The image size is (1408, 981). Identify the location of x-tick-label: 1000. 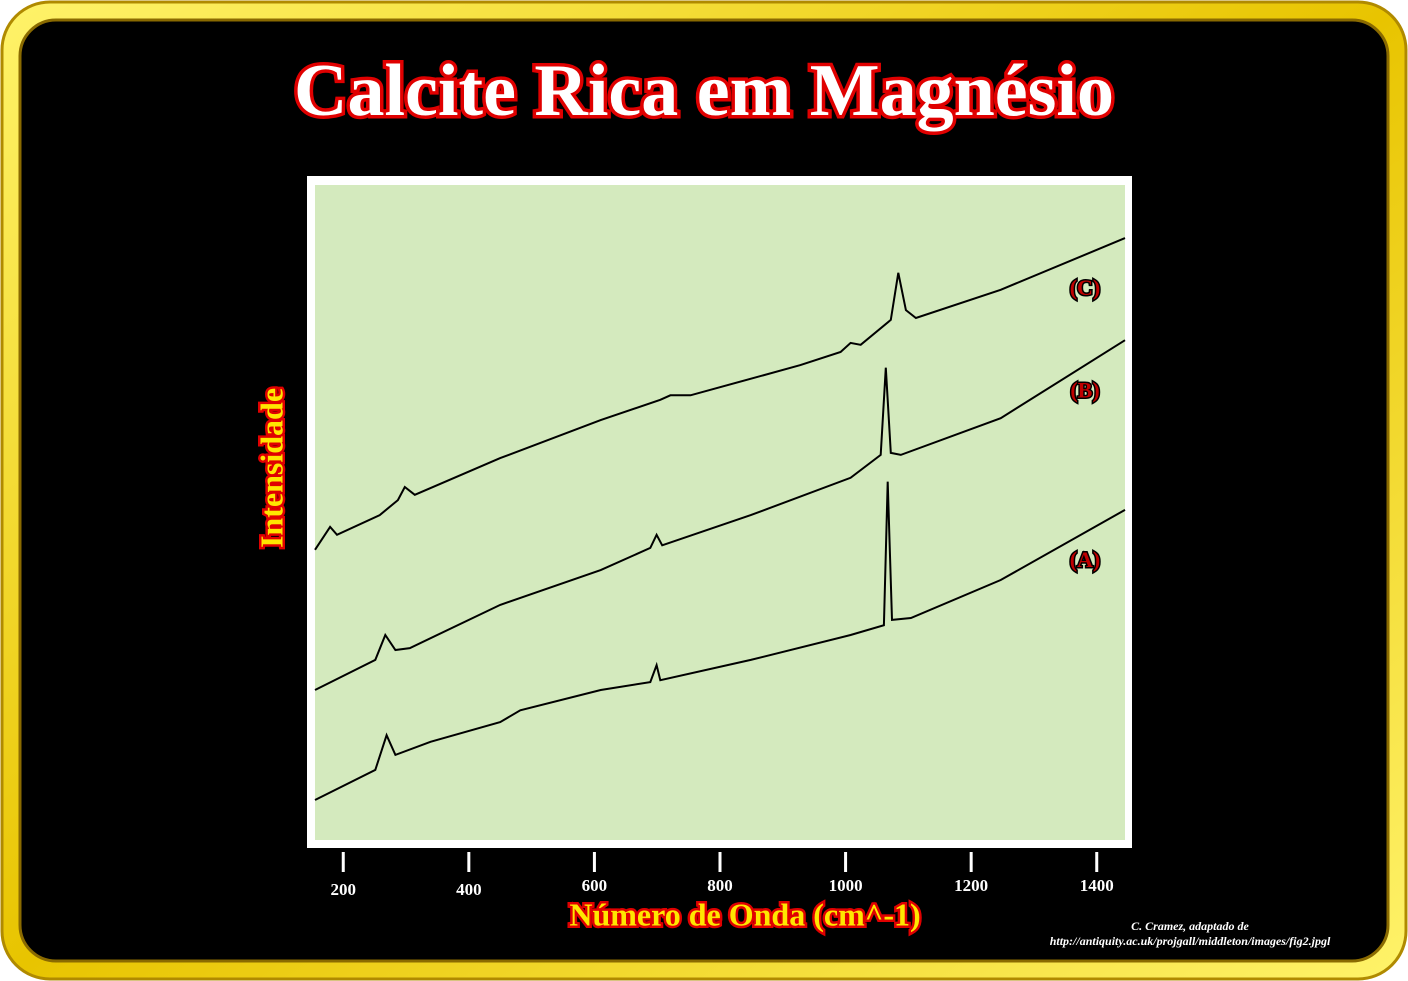
(846, 885).